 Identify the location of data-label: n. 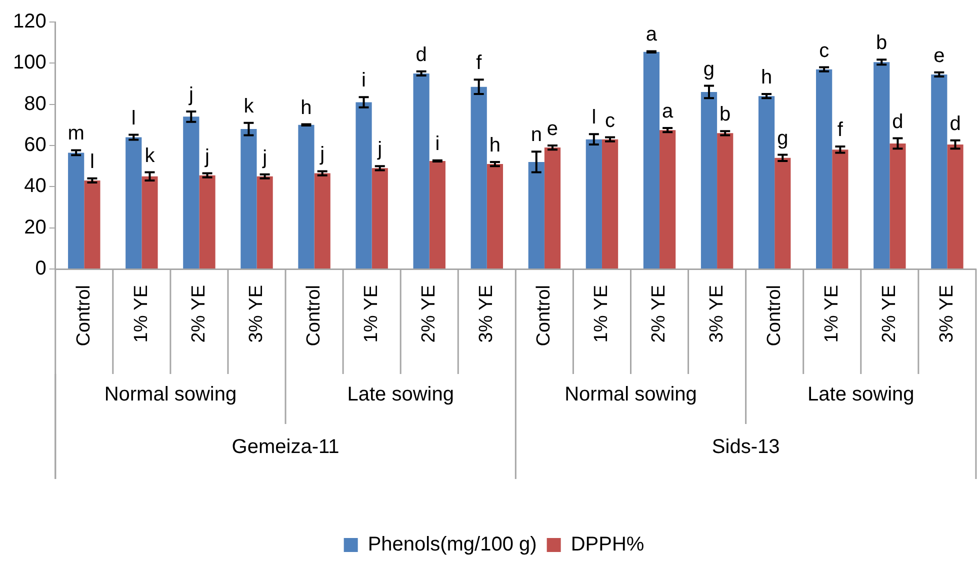
(536, 135).